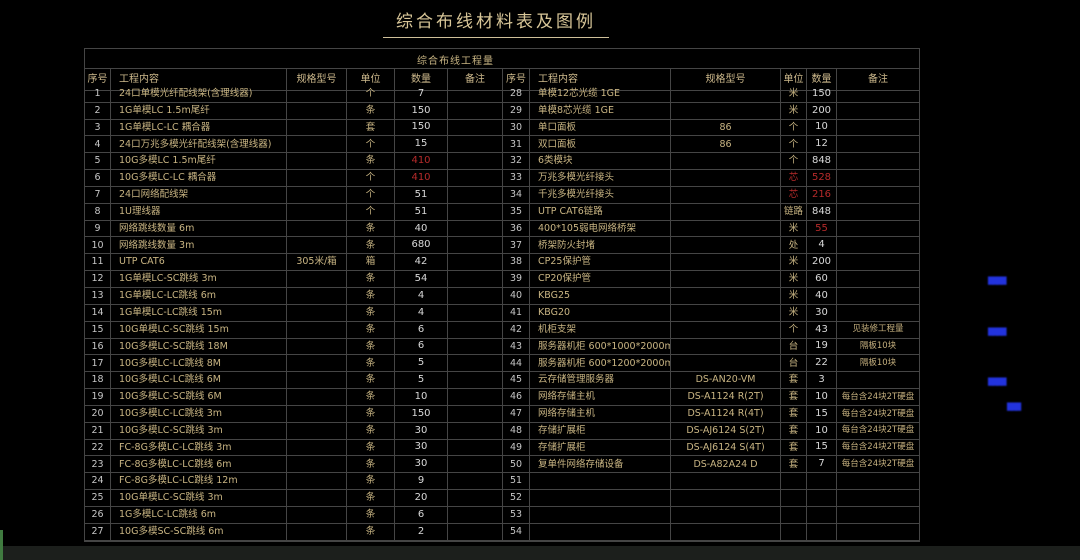 The image size is (1080, 560). I want to click on table-cell-left-10-content: 网络跳线数量 3m, so click(199, 246).